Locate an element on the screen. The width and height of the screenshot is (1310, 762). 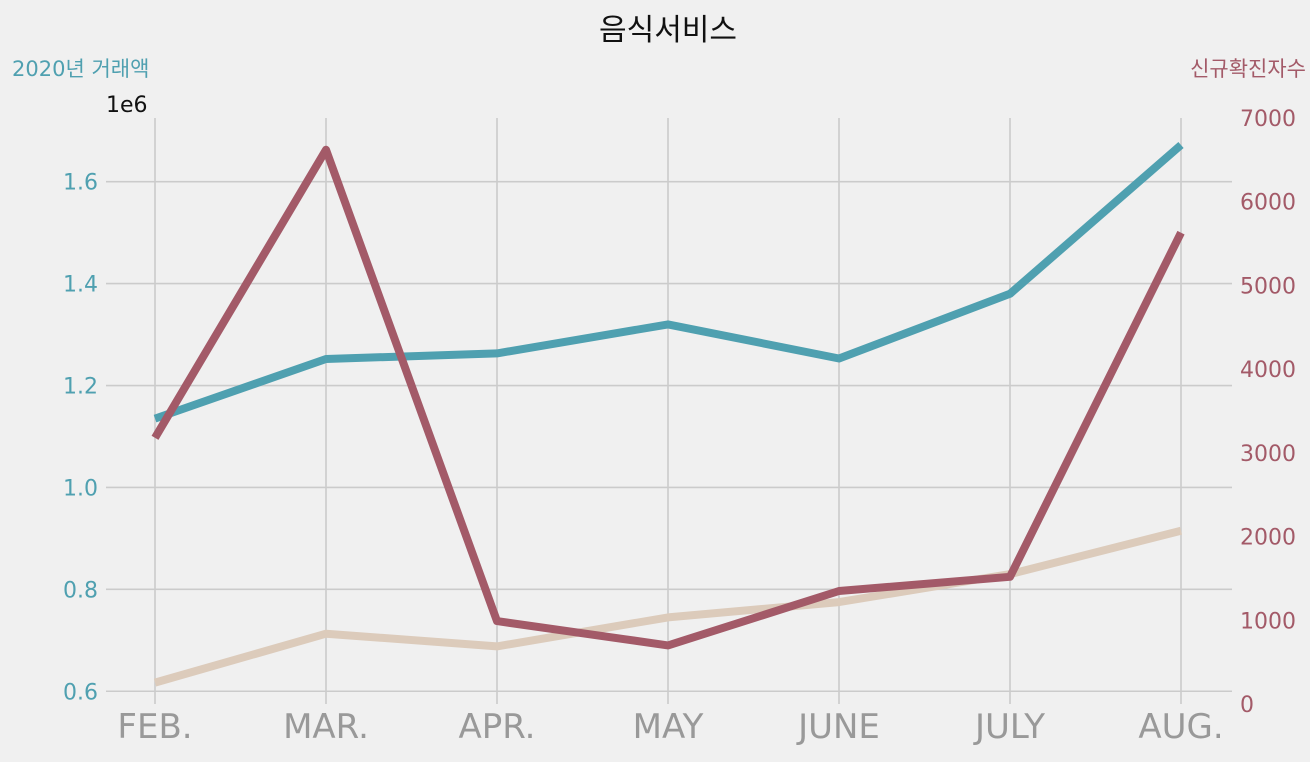
x-tick-label: MAR. is located at coordinates (326, 727).